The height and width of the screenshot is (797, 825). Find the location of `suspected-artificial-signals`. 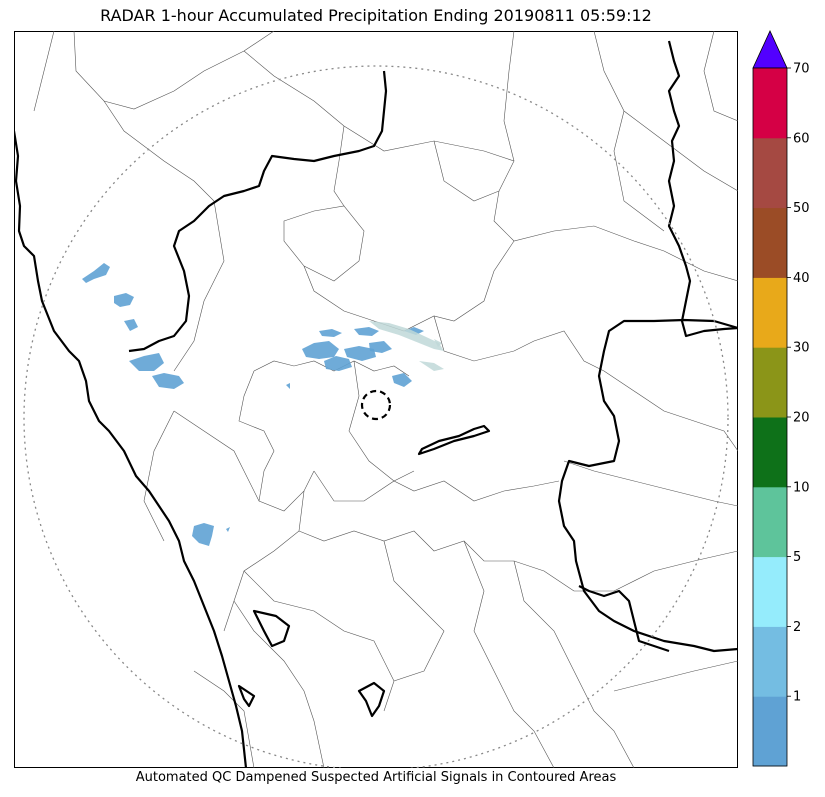

suspected-artificial-signals is located at coordinates (406, 346).